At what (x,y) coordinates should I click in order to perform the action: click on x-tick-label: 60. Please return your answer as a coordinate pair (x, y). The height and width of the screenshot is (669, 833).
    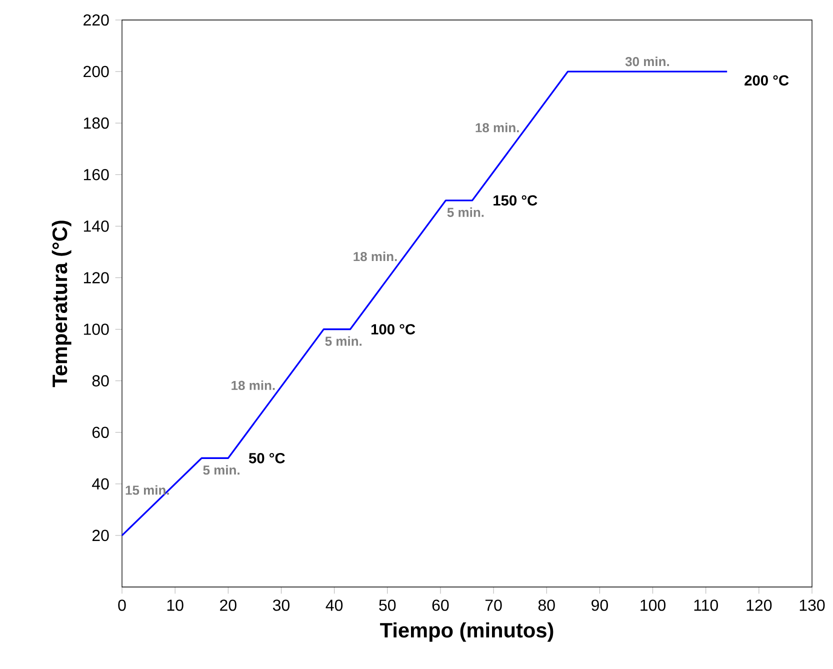
    Looking at the image, I should click on (440, 605).